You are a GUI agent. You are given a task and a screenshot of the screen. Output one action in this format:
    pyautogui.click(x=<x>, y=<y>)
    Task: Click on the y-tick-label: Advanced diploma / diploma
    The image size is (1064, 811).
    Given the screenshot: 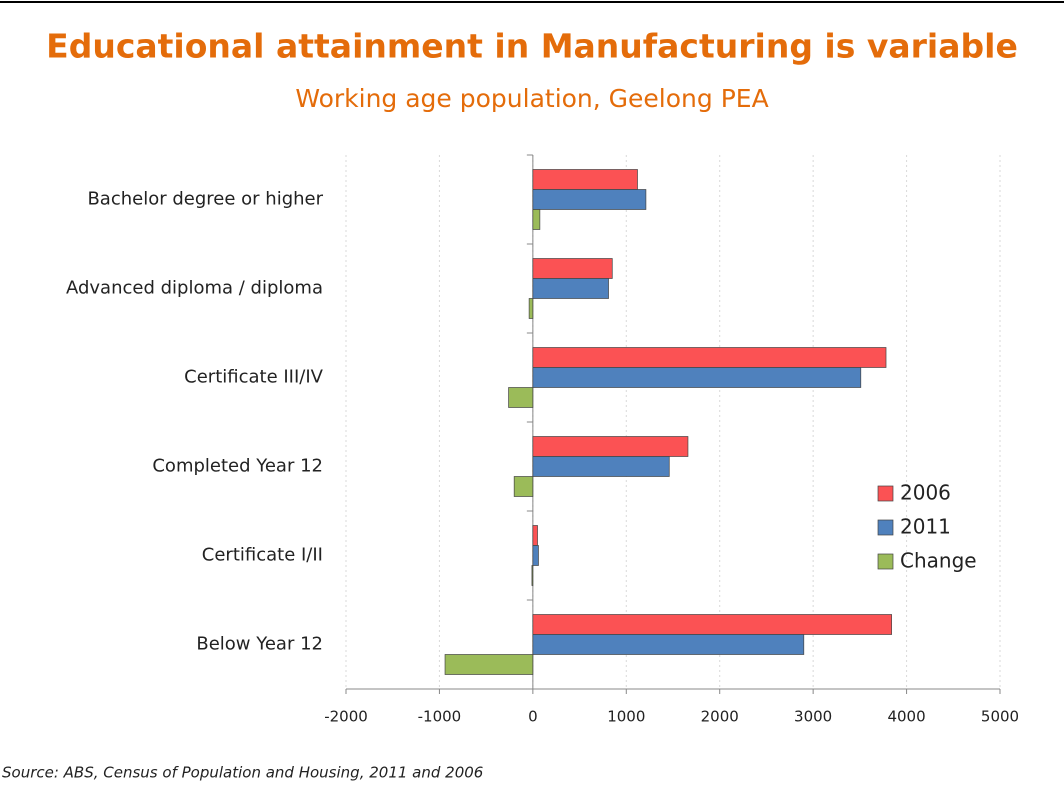 What is the action you would take?
    pyautogui.click(x=194, y=288)
    